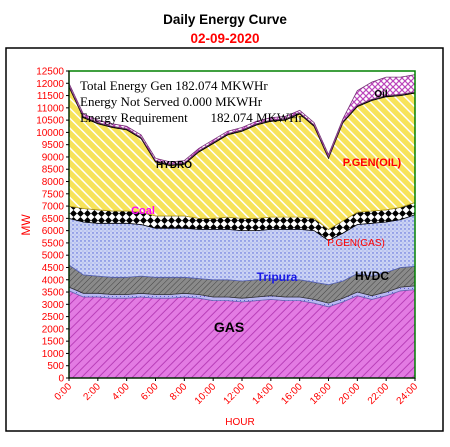 The width and height of the screenshot is (450, 447). I want to click on series-label-hydro: HYDRO, so click(174, 165).